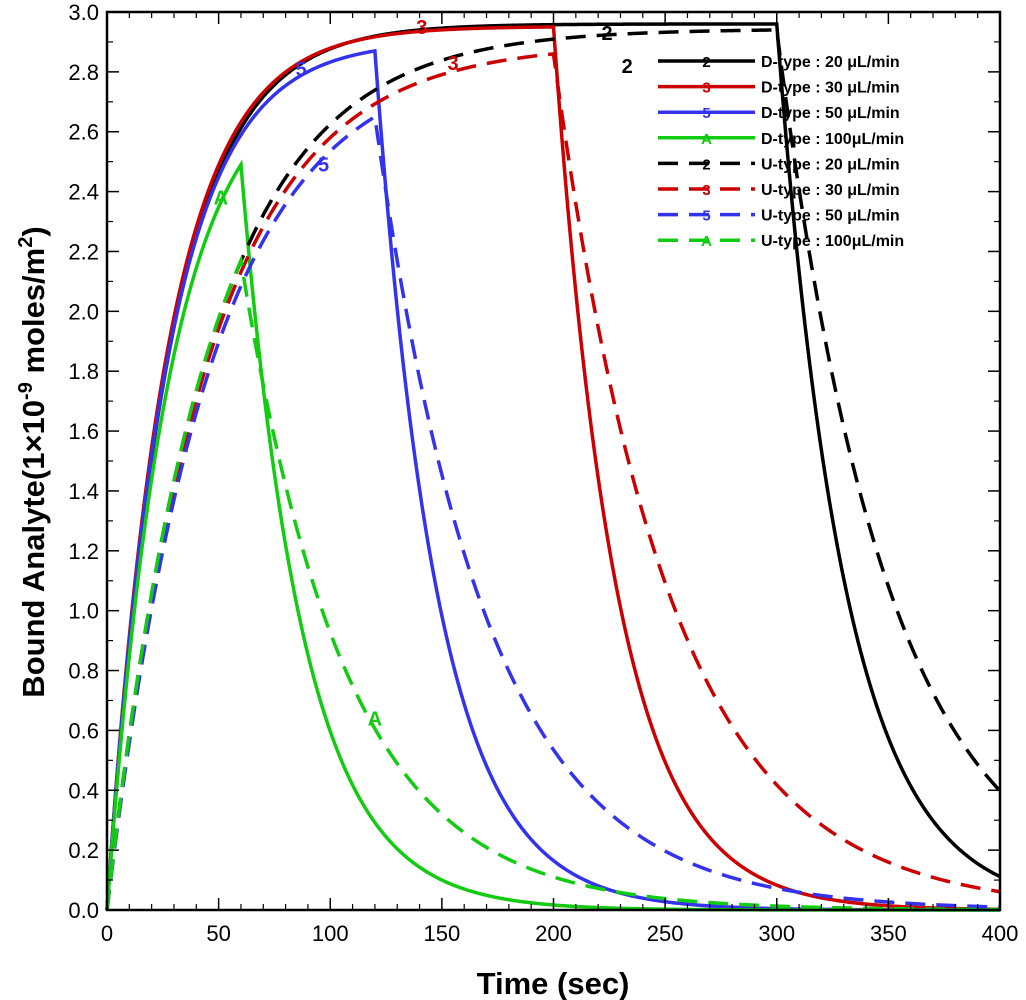 The image size is (1026, 1000). What do you see at coordinates (33, 231) in the screenshot?
I see `y-axis-title-suffix: )` at bounding box center [33, 231].